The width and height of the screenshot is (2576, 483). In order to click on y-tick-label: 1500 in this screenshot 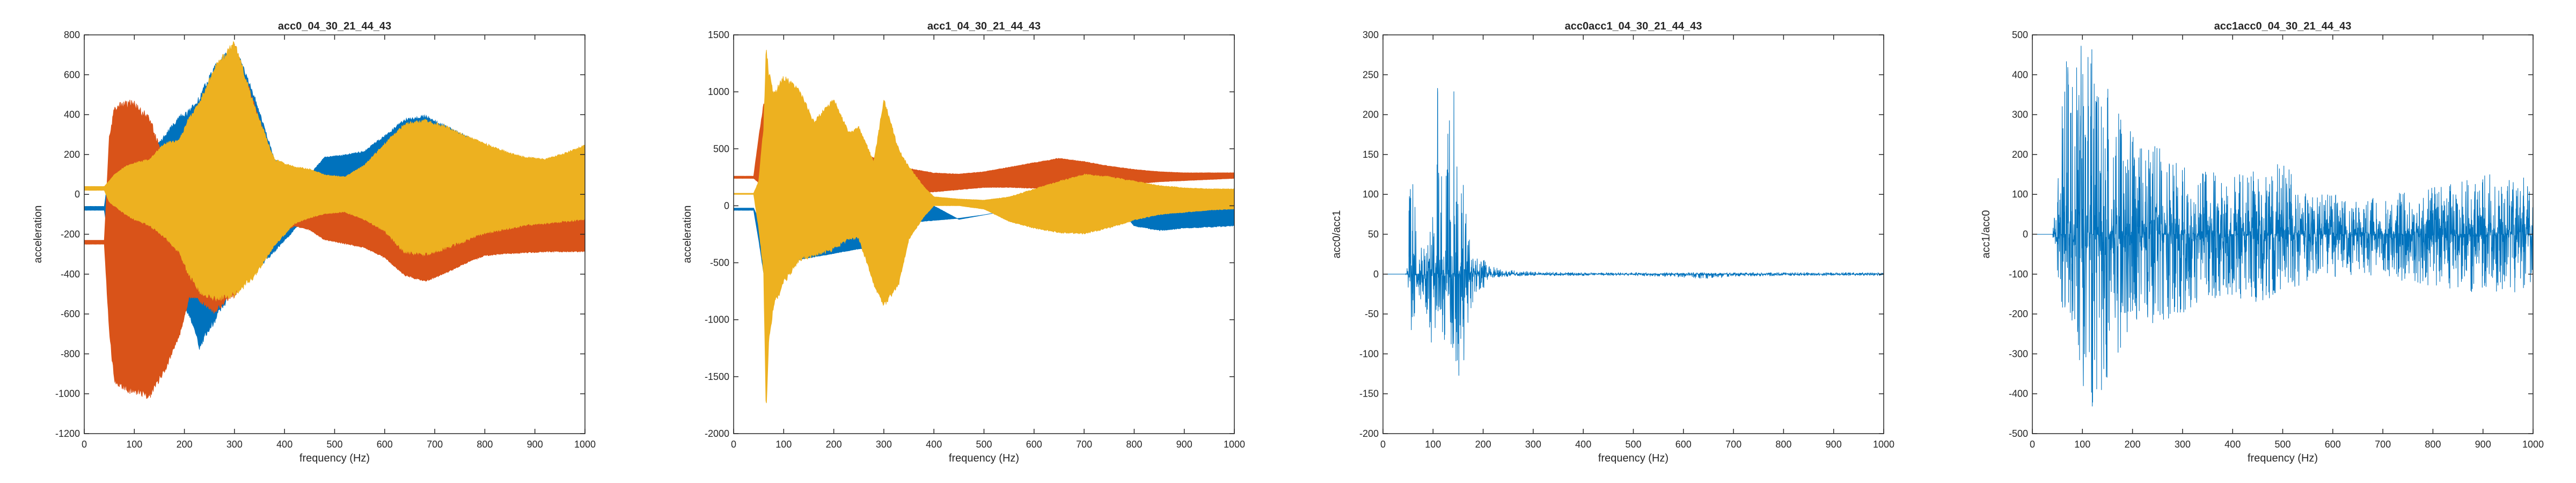, I will do `click(718, 35)`.